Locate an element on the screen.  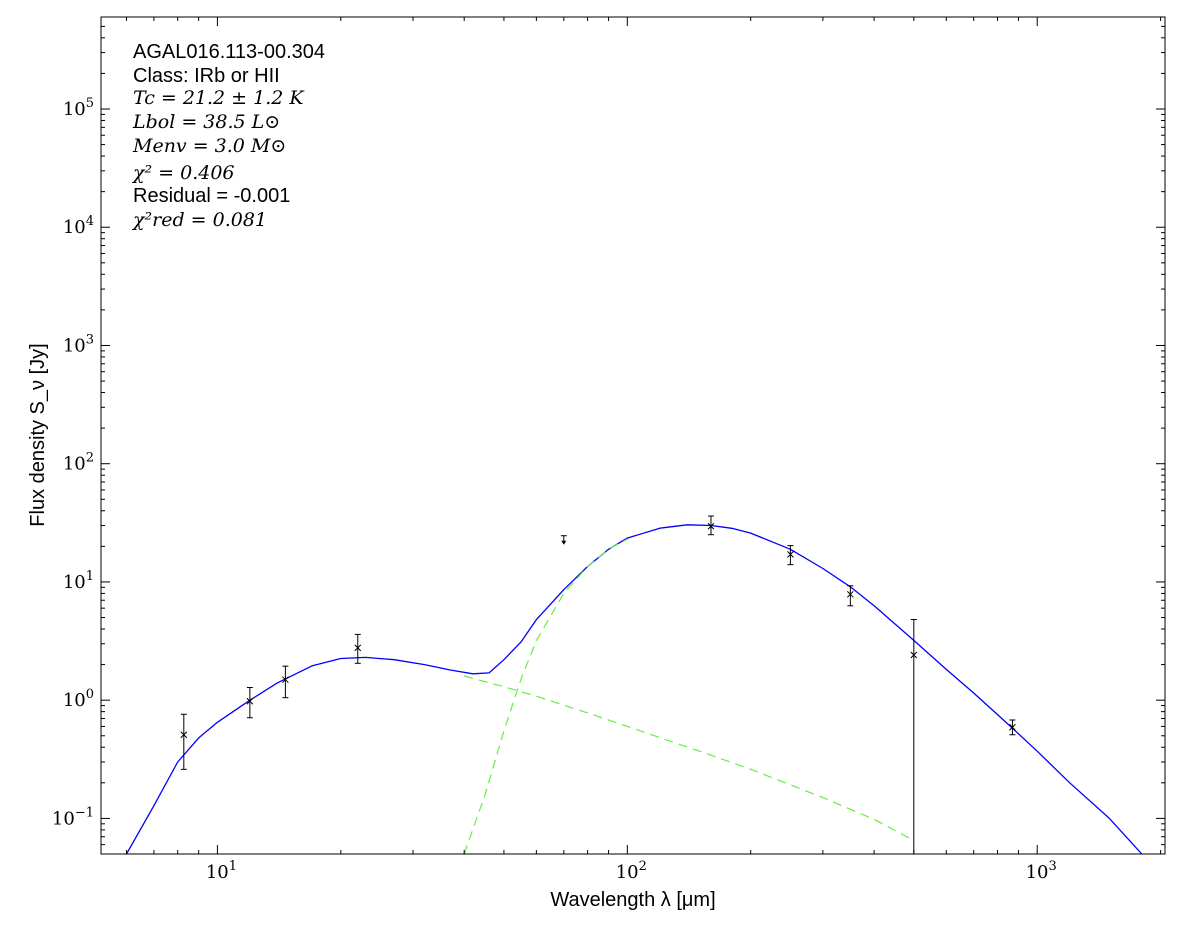
upper-limit-arrow is located at coordinates (564, 542).